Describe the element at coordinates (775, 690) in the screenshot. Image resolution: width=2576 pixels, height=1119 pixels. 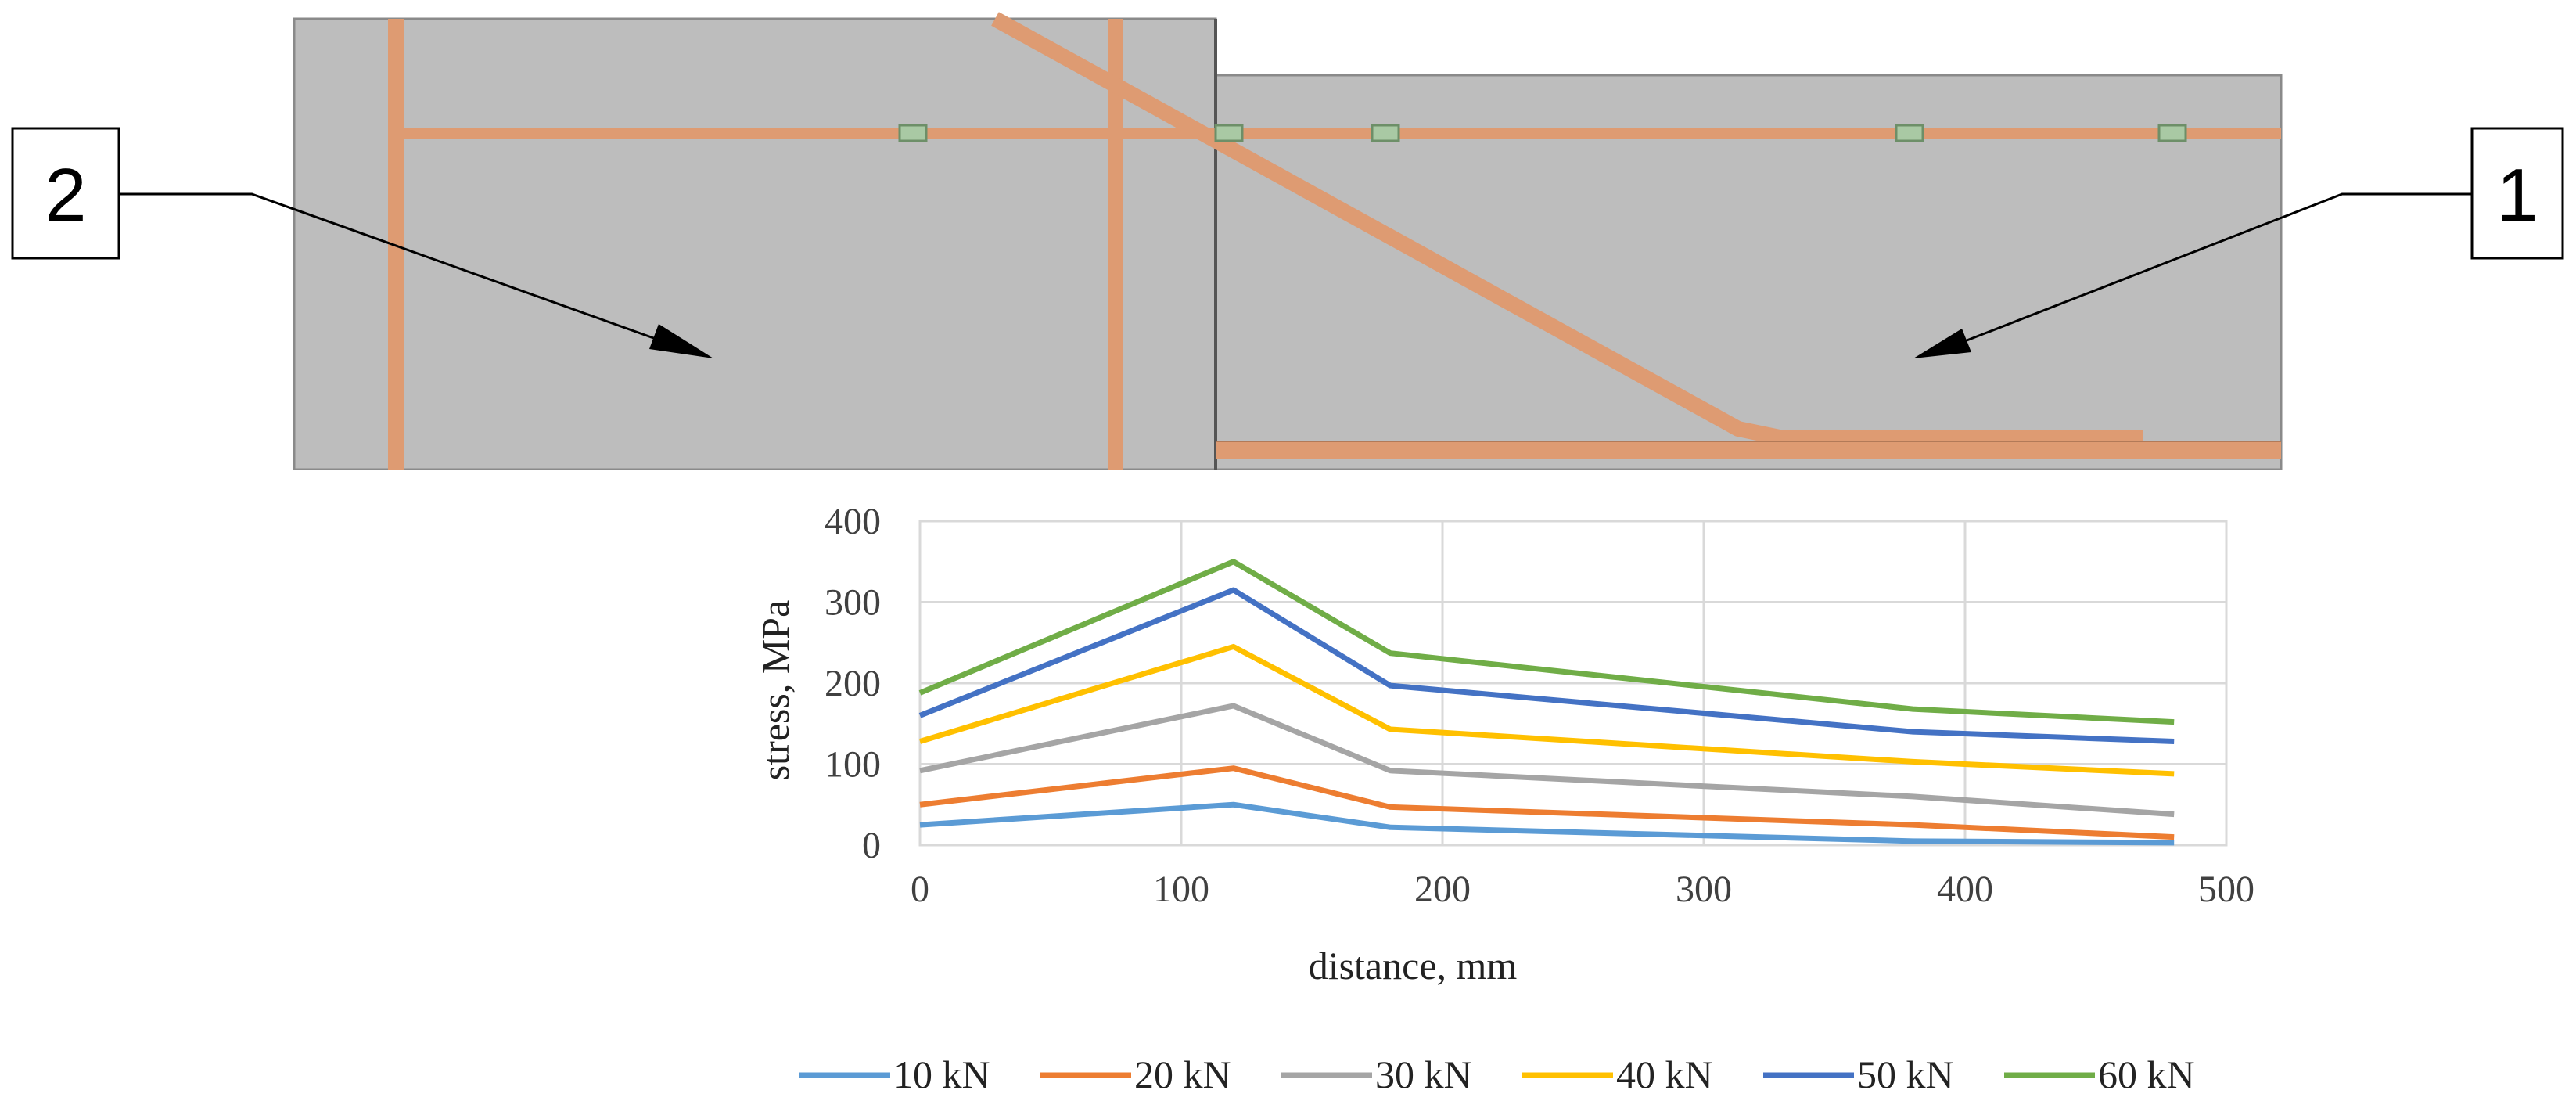
I see `y-axis-title: stress, MPa` at that location.